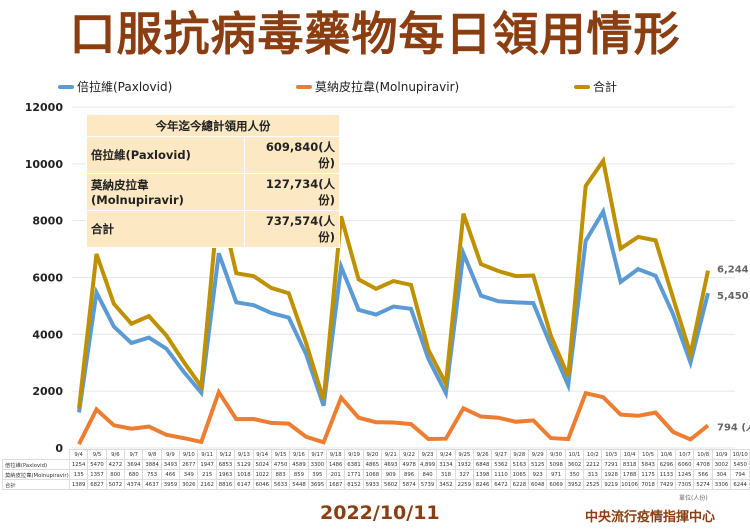  I want to click on data-table-cell: 350, so click(574, 474).